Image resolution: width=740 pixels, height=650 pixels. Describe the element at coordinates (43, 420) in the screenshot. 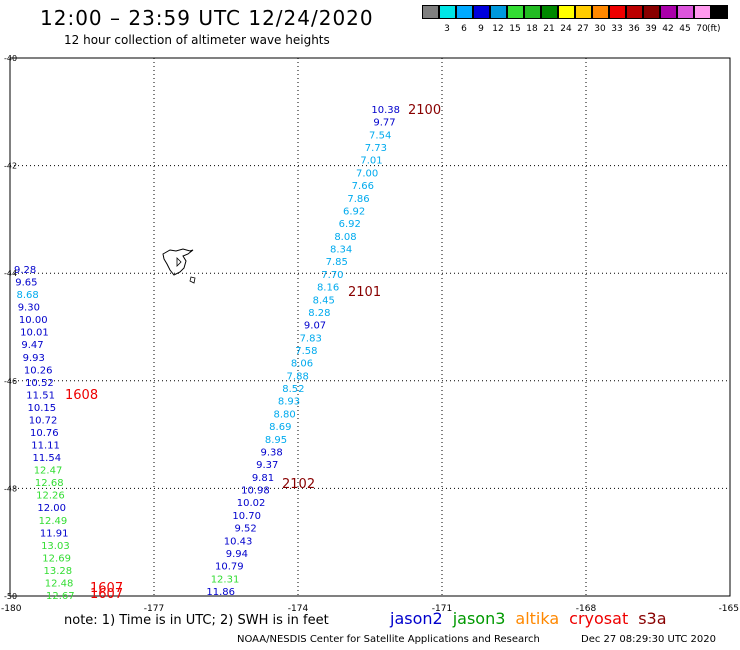

I see `wave-height-value: 10.72` at that location.